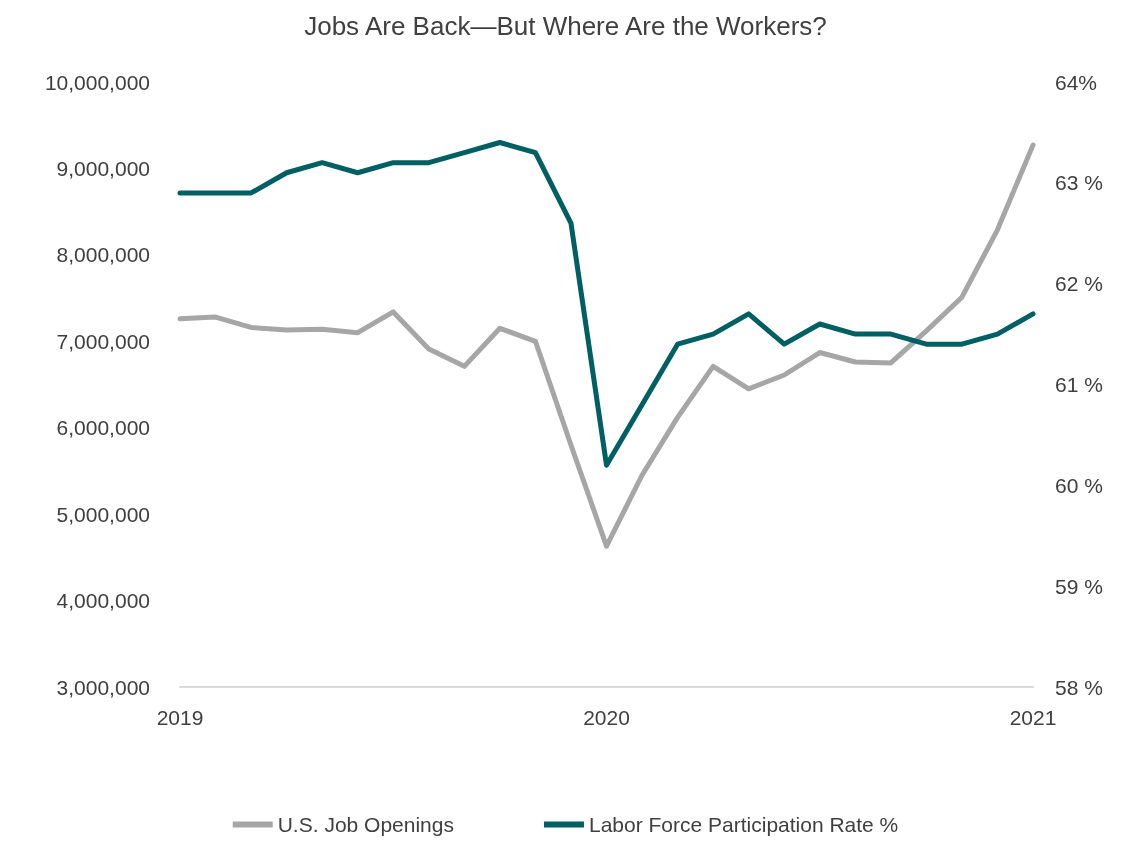 This screenshot has width=1131, height=845. I want to click on y-tick-label: 6,000,000, so click(103, 428).